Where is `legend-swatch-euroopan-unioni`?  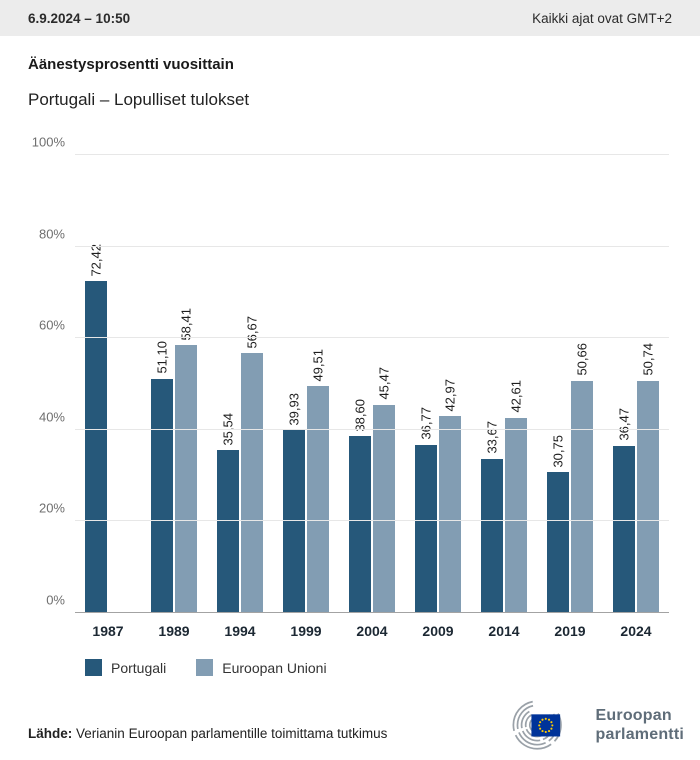 legend-swatch-euroopan-unioni is located at coordinates (205, 667).